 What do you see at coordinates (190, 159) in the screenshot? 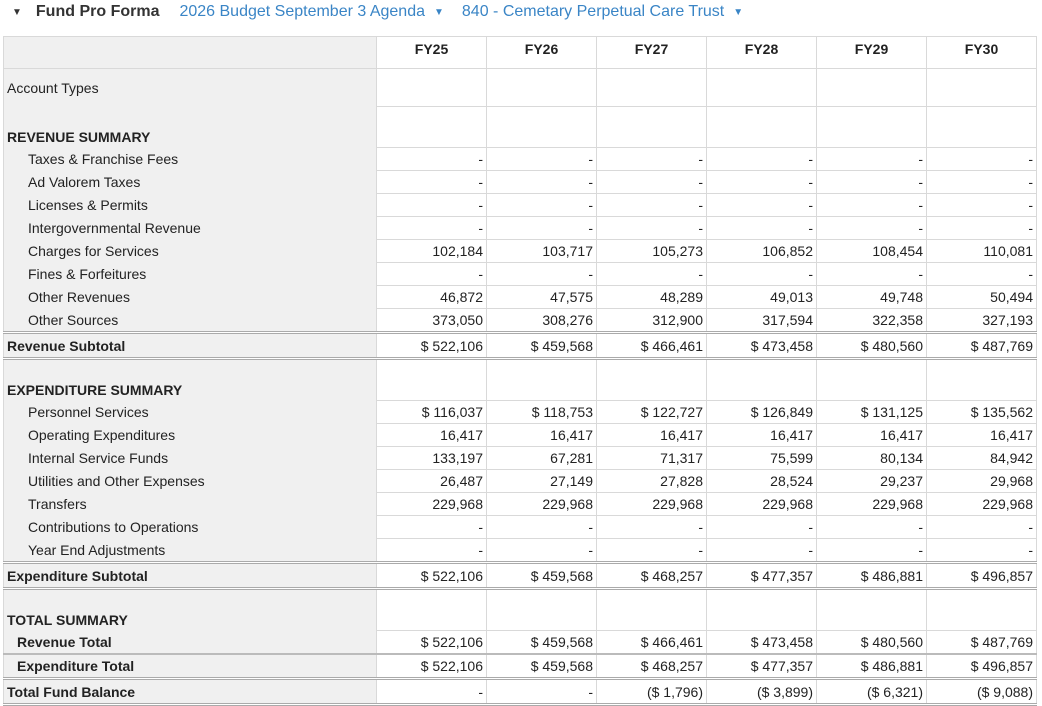
I see `row-label: Taxes & Franchise Fees` at bounding box center [190, 159].